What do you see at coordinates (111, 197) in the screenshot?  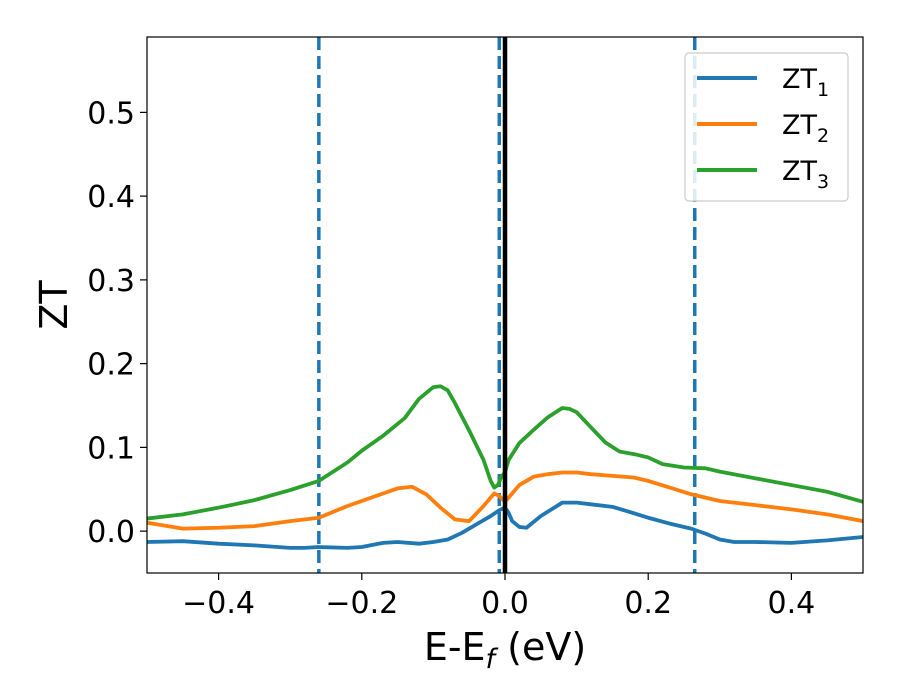 I see `y-tick-label: 0.4` at bounding box center [111, 197].